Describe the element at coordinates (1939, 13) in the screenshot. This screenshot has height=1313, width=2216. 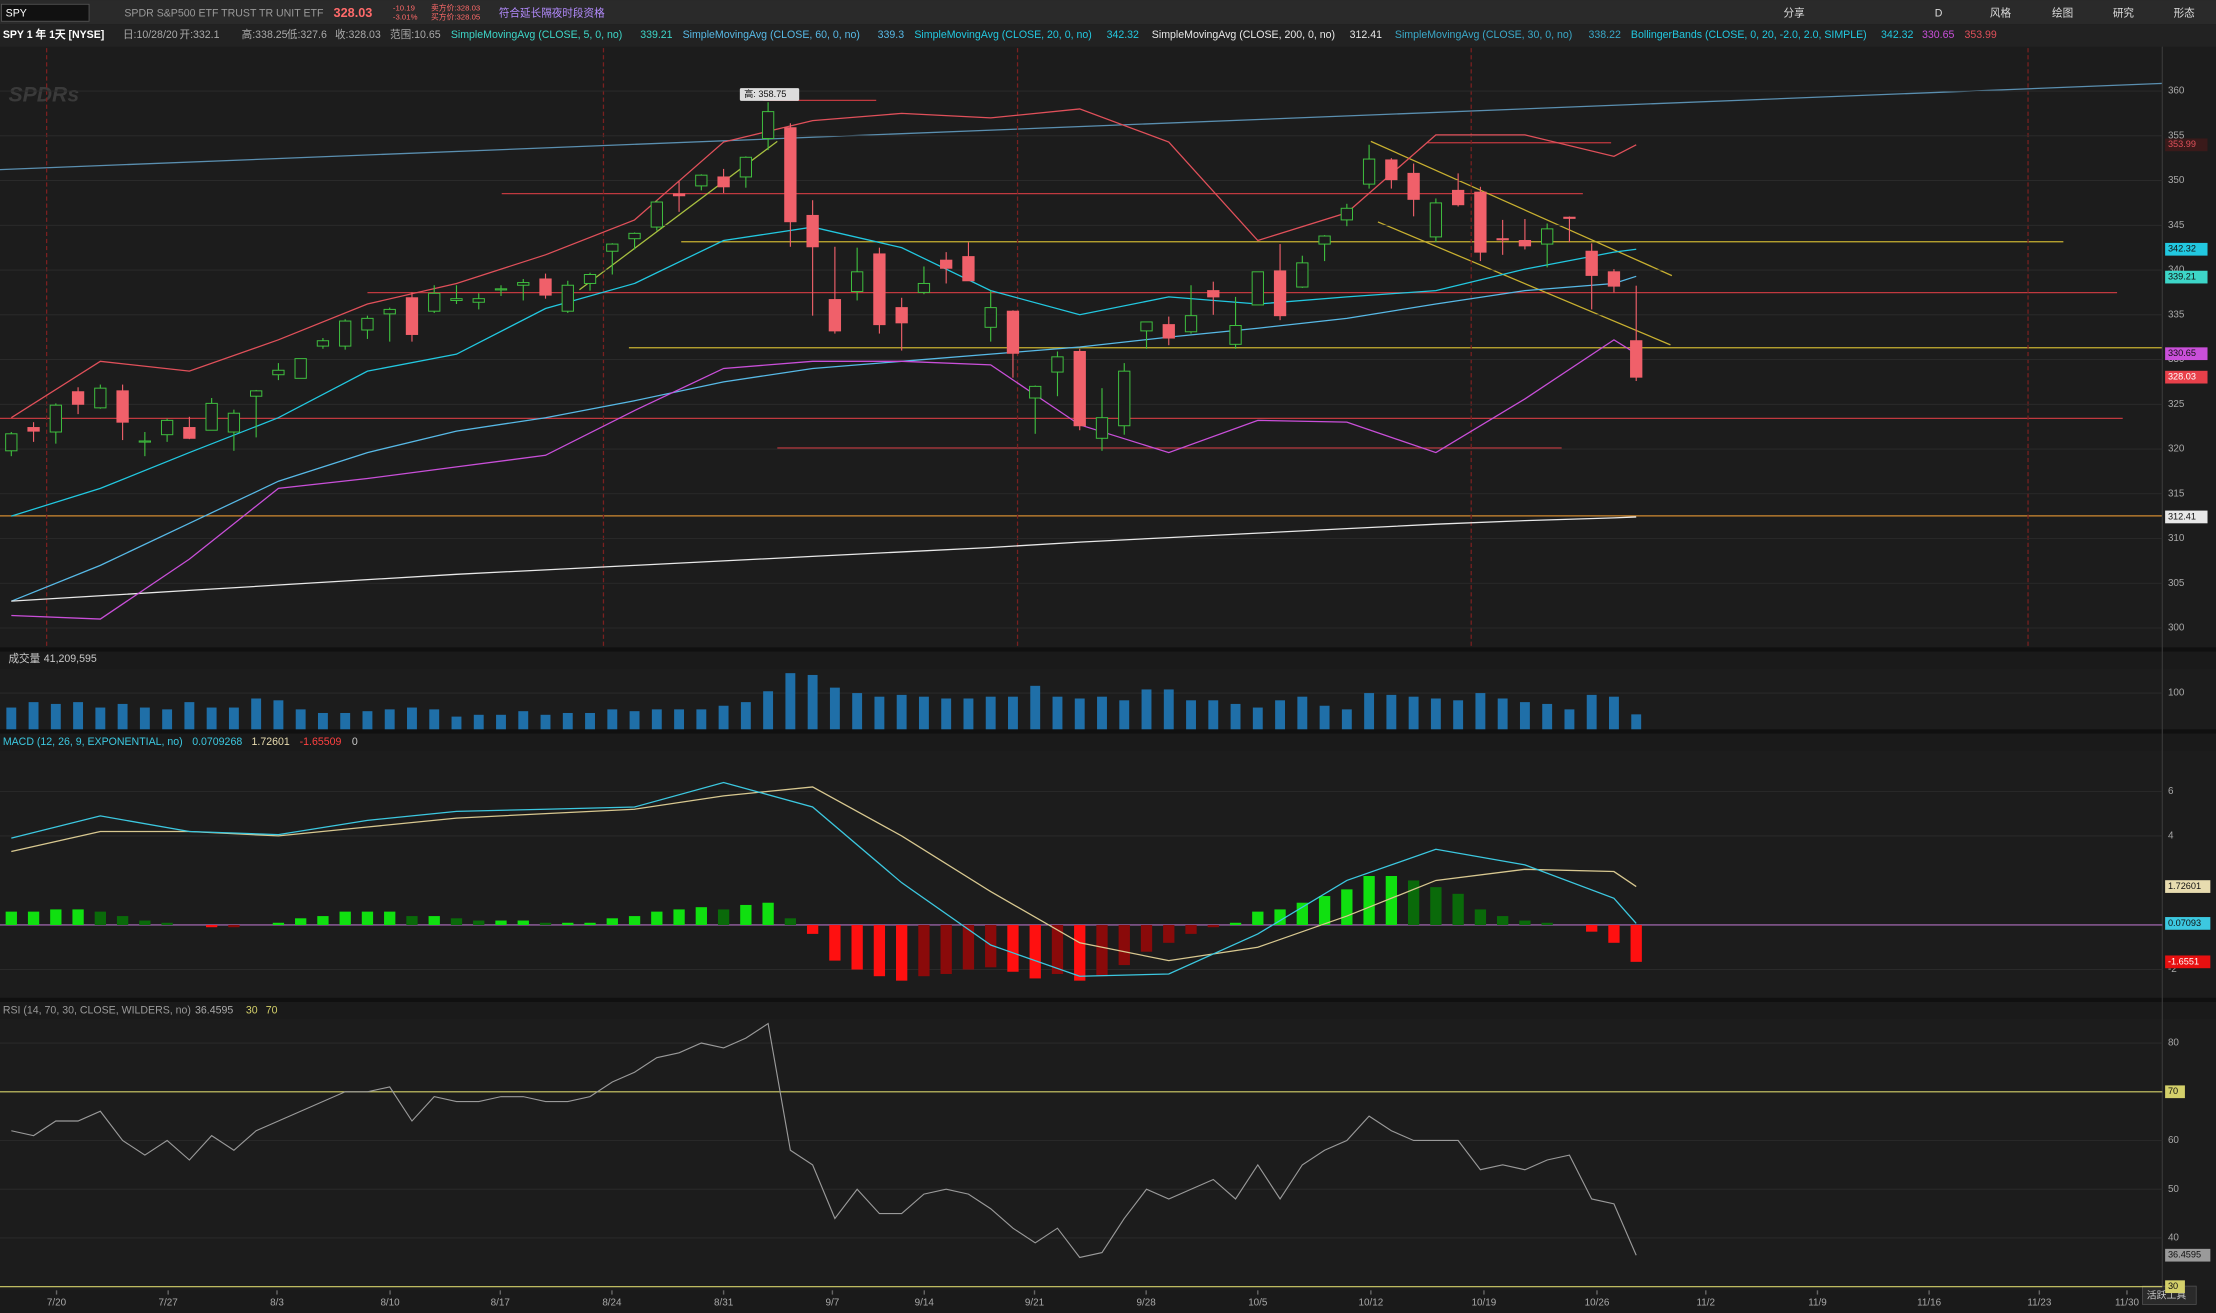
I see `aggregation: D` at that location.